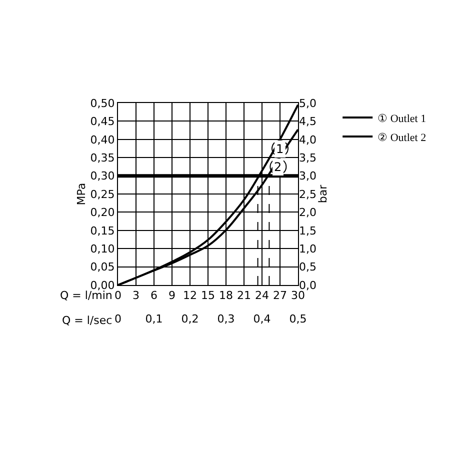 The image size is (450, 450). Describe the element at coordinates (86, 295) in the screenshot. I see `x-axis-title: Q = l/min` at that location.